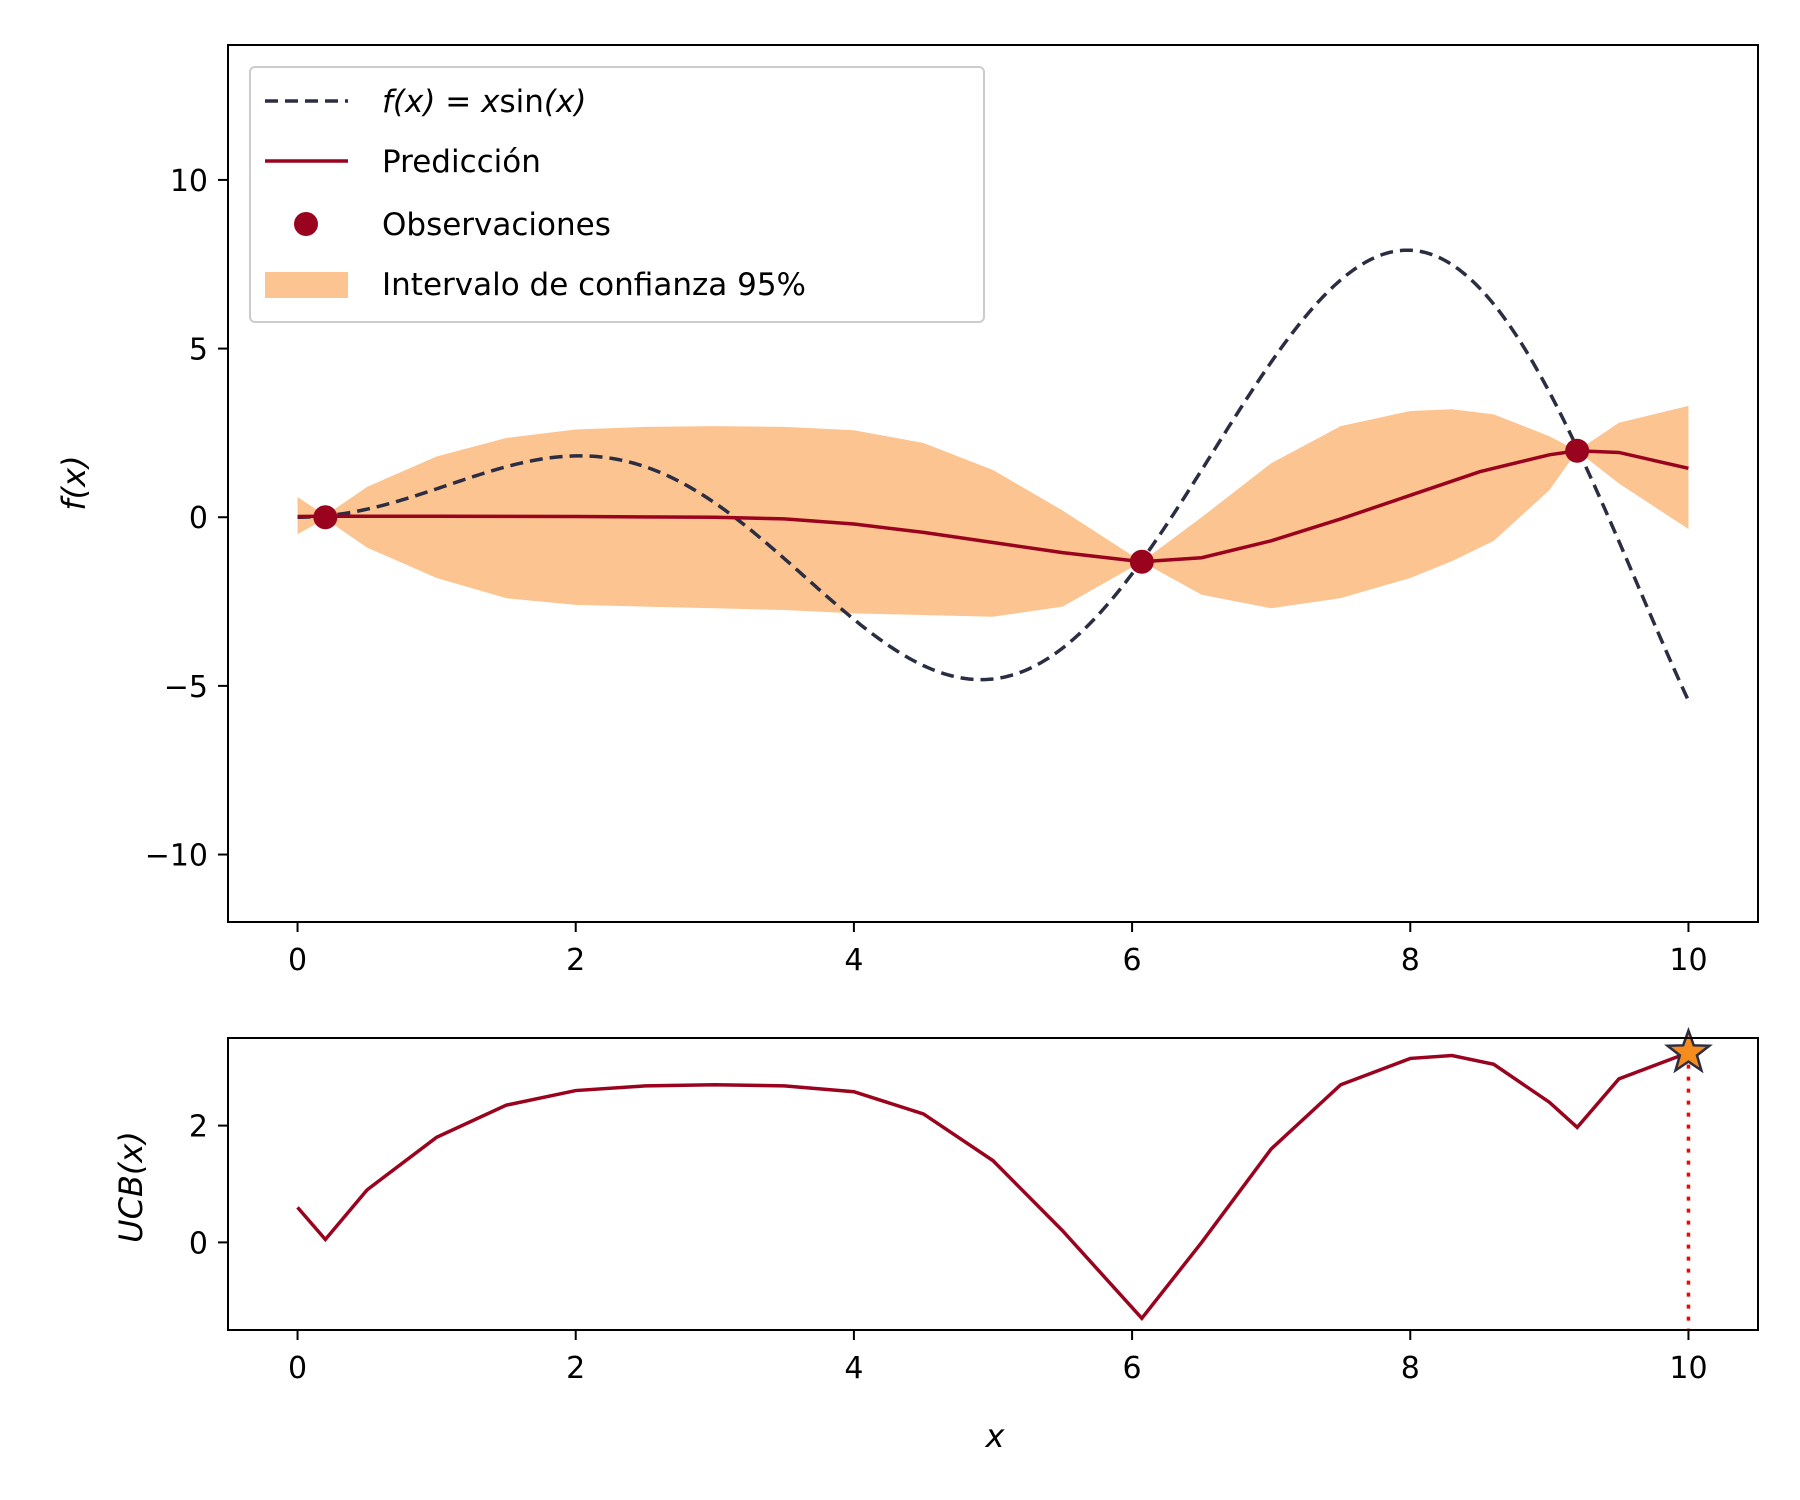 The image size is (1800, 1500). I want to click on top-x-ticks: 0 2 4 6 8 10, so click(998, 950).